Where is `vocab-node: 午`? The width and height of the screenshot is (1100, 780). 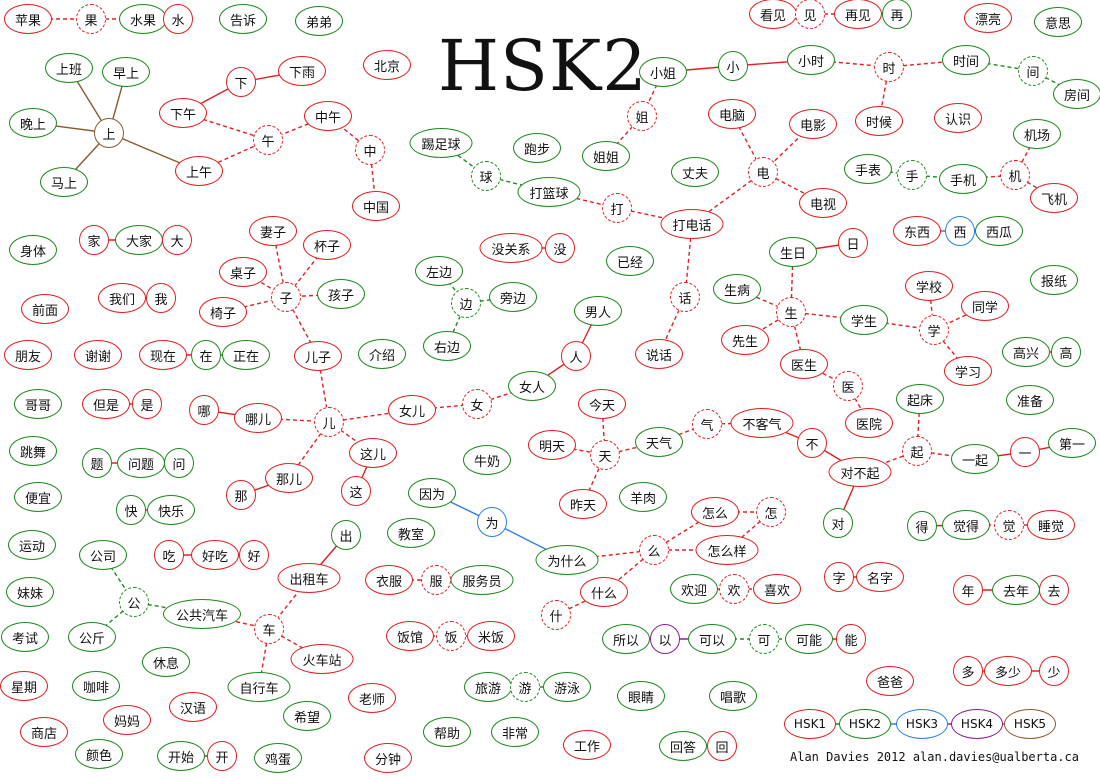
vocab-node: 午 is located at coordinates (268, 140).